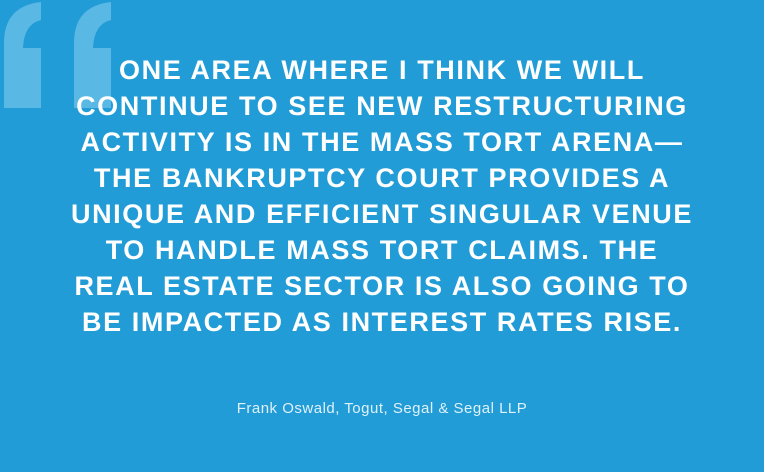 This screenshot has width=764, height=472. What do you see at coordinates (382, 178) in the screenshot?
I see `quote-line: THE BANKRUPTCY COURT PROVIDES A` at bounding box center [382, 178].